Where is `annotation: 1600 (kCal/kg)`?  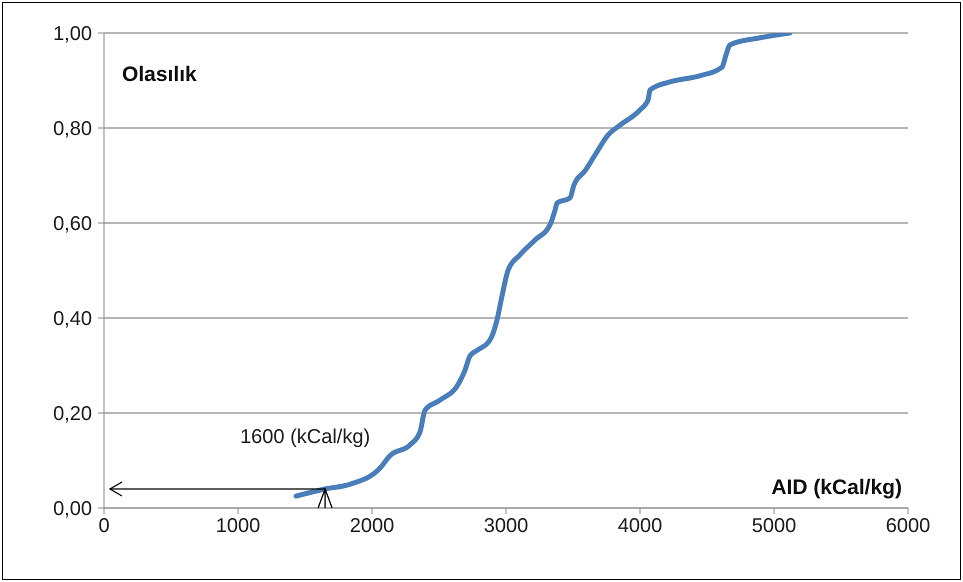 annotation: 1600 (kCal/kg) is located at coordinates (305, 437).